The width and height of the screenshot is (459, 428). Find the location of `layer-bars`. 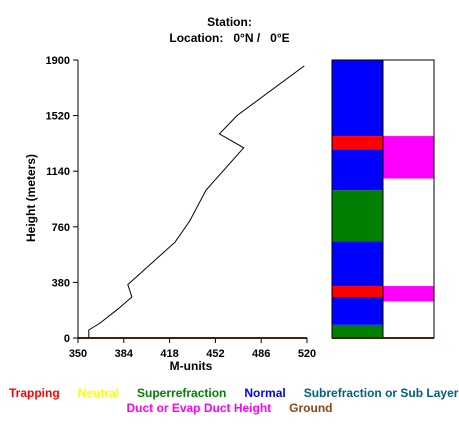

layer-bars is located at coordinates (383, 199).